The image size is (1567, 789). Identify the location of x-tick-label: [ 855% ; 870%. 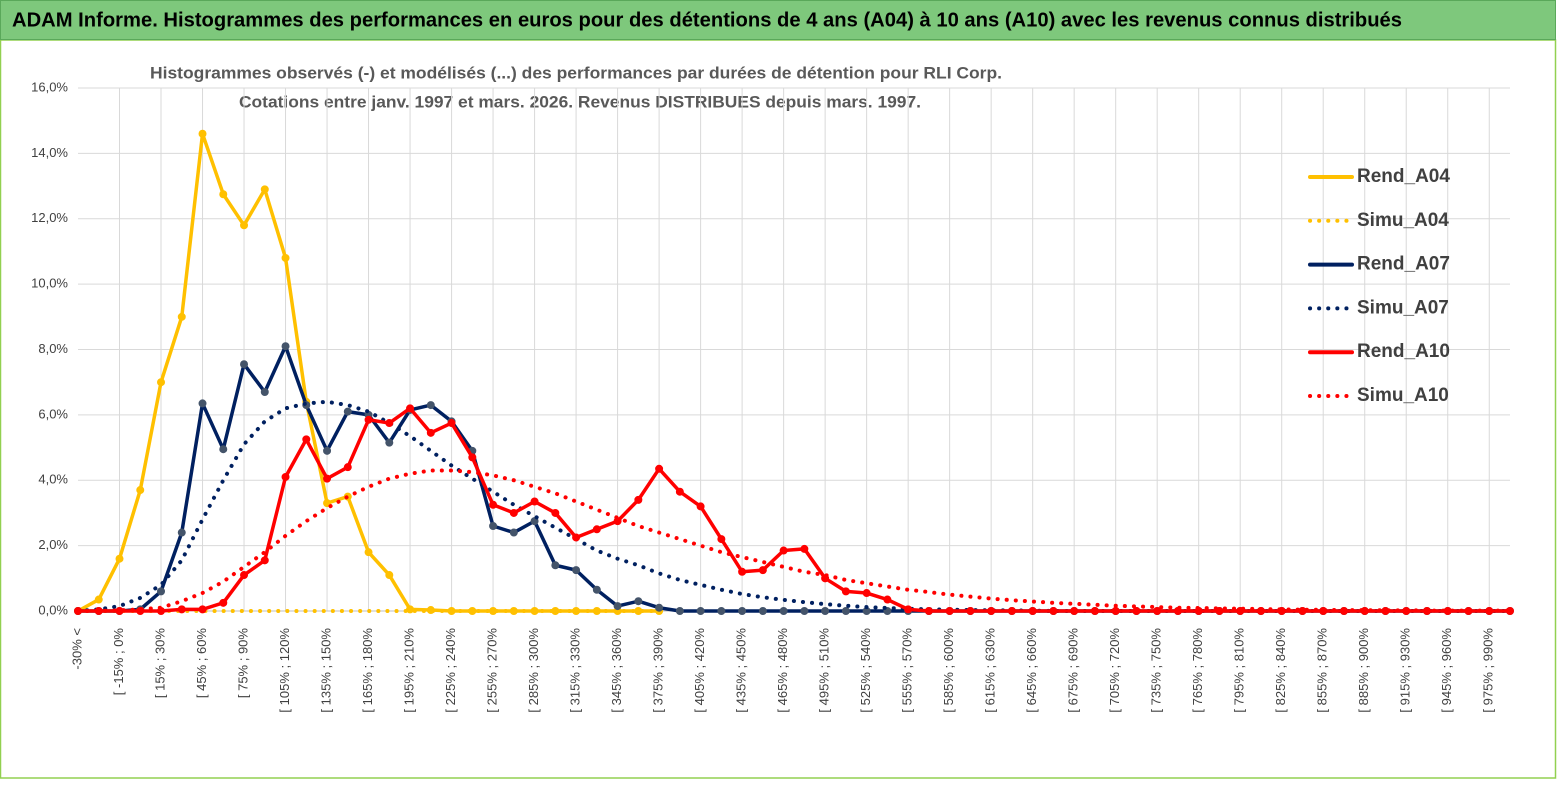
(1322, 670).